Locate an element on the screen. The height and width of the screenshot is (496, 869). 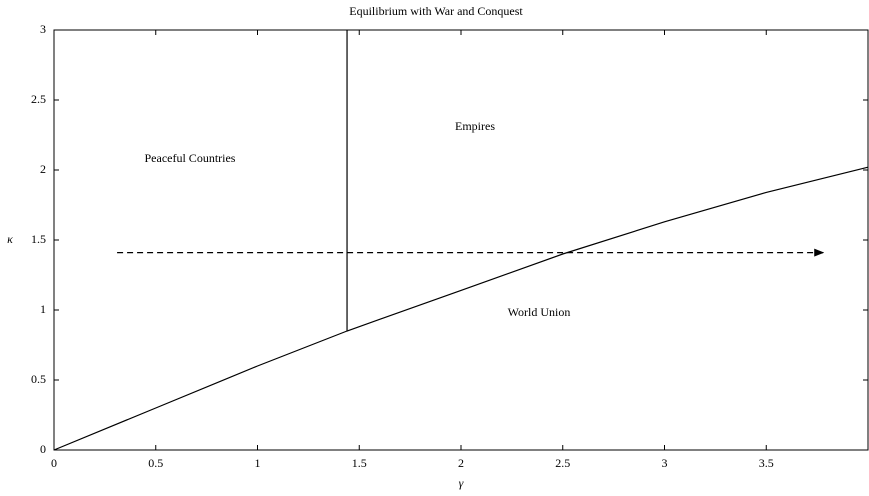
x-tick-label: 0.5 is located at coordinates (155, 463).